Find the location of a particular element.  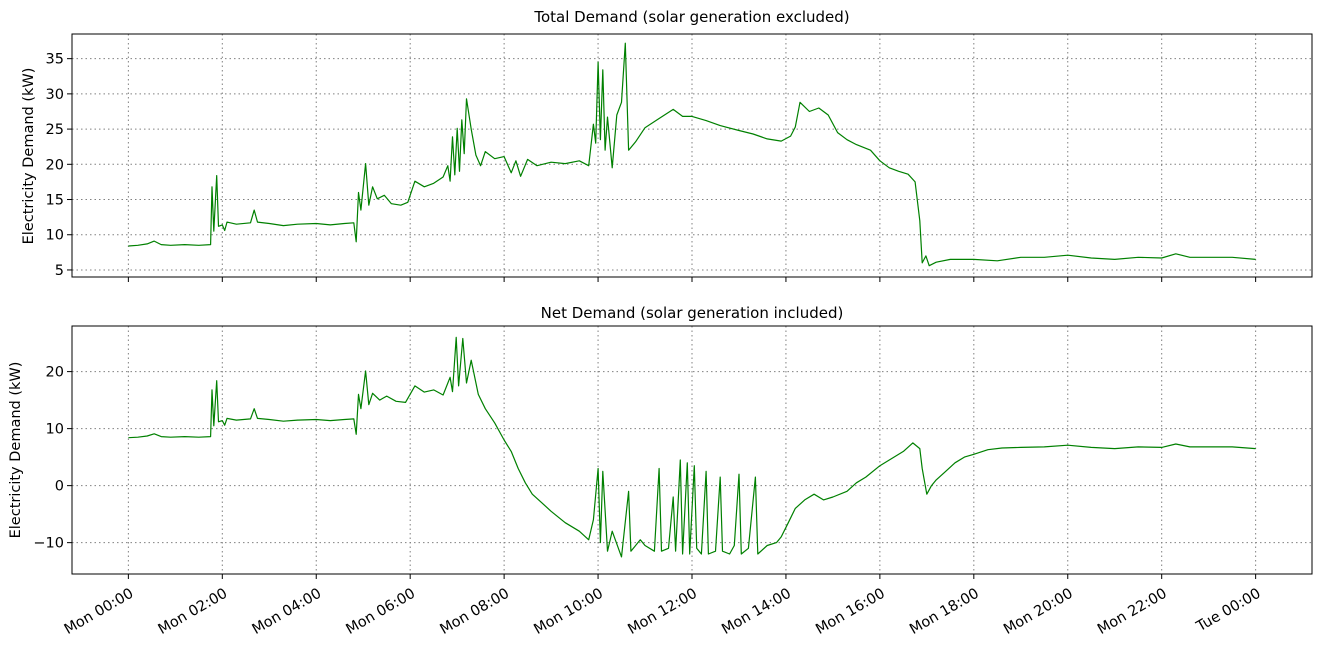

x-tick-label: Mon 20:00 is located at coordinates (1038, 612).